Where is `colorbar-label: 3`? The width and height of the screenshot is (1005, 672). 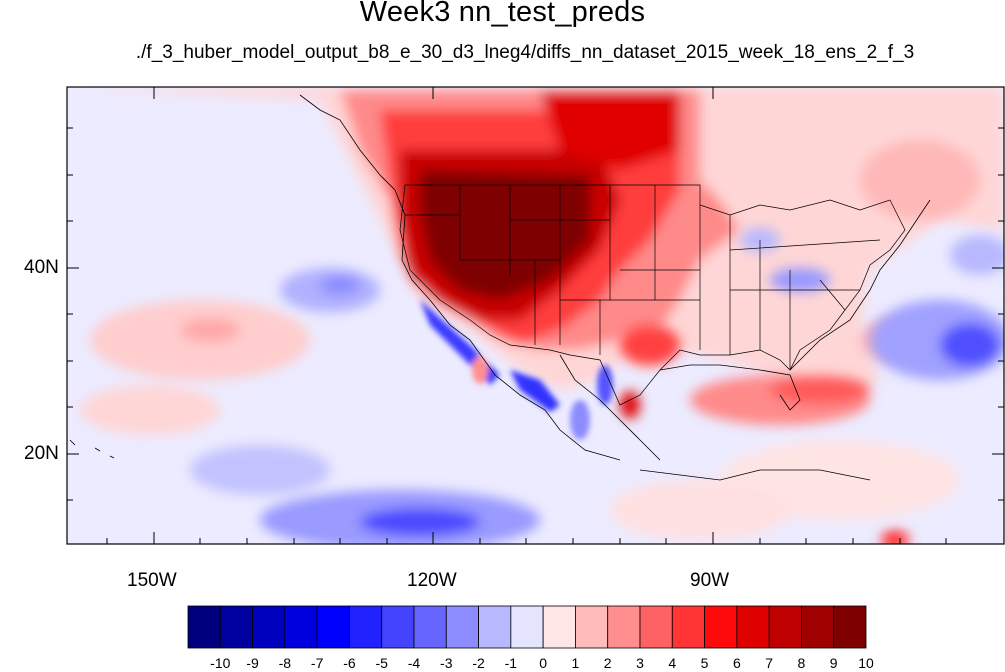 colorbar-label: 3 is located at coordinates (640, 663).